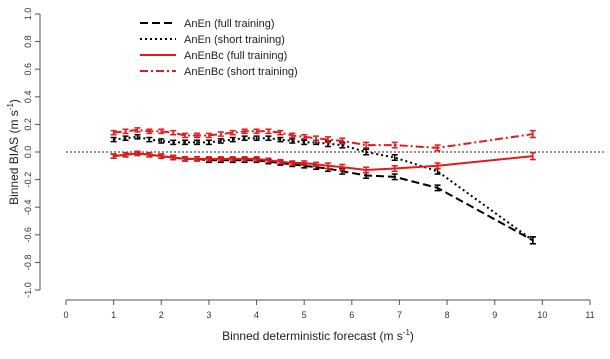 The width and height of the screenshot is (610, 359). What do you see at coordinates (412, 336) in the screenshot?
I see `x-axis-title-tail: )` at bounding box center [412, 336].